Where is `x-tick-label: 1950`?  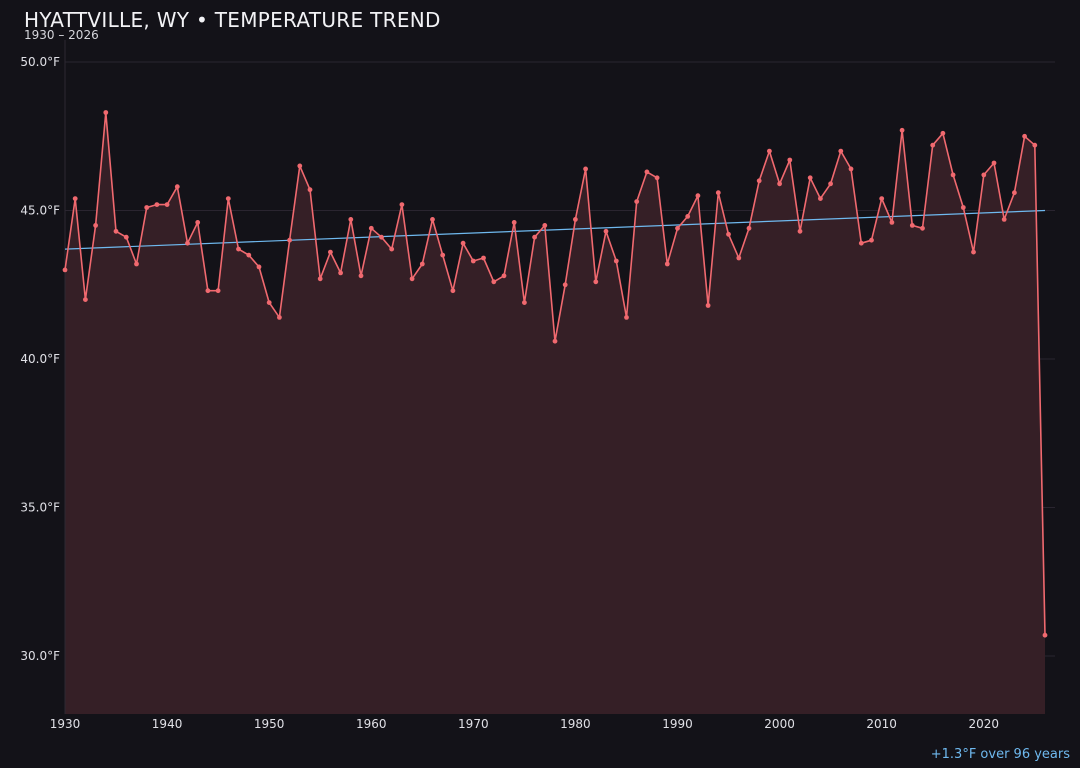 x-tick-label: 1950 is located at coordinates (269, 724).